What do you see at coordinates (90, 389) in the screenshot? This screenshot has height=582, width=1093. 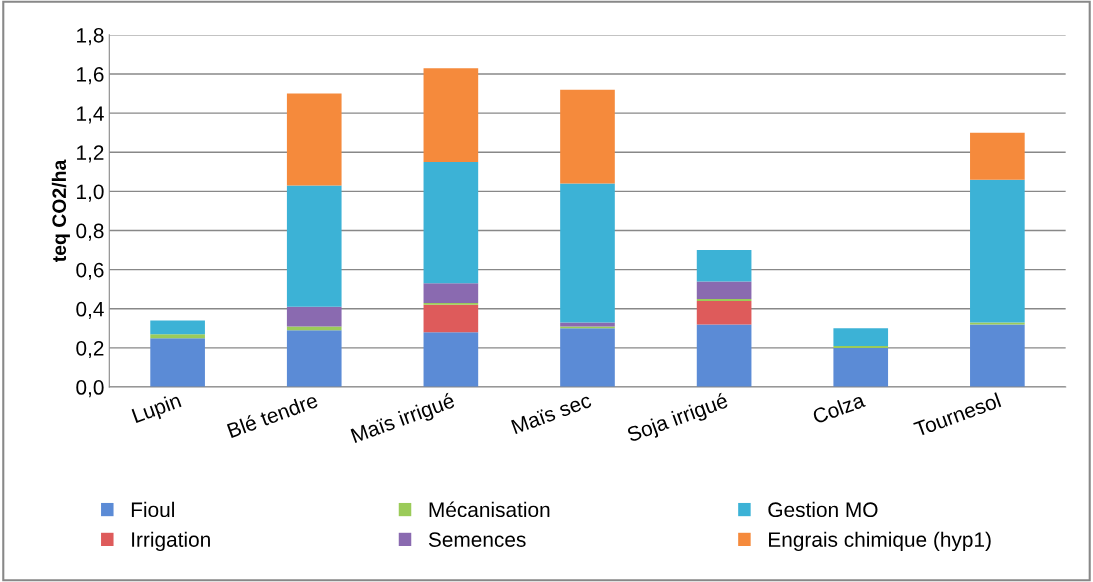 I see `y-tick-label: 0,0` at bounding box center [90, 389].